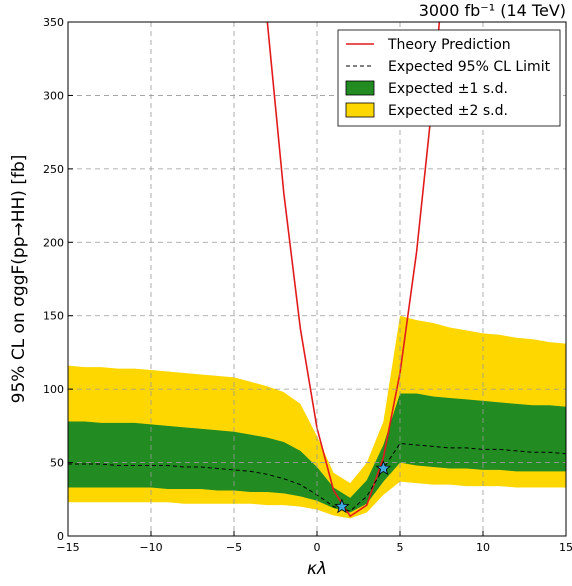 This screenshot has width=572, height=586. What do you see at coordinates (67, 547) in the screenshot?
I see `x-tick-label: −15` at bounding box center [67, 547].